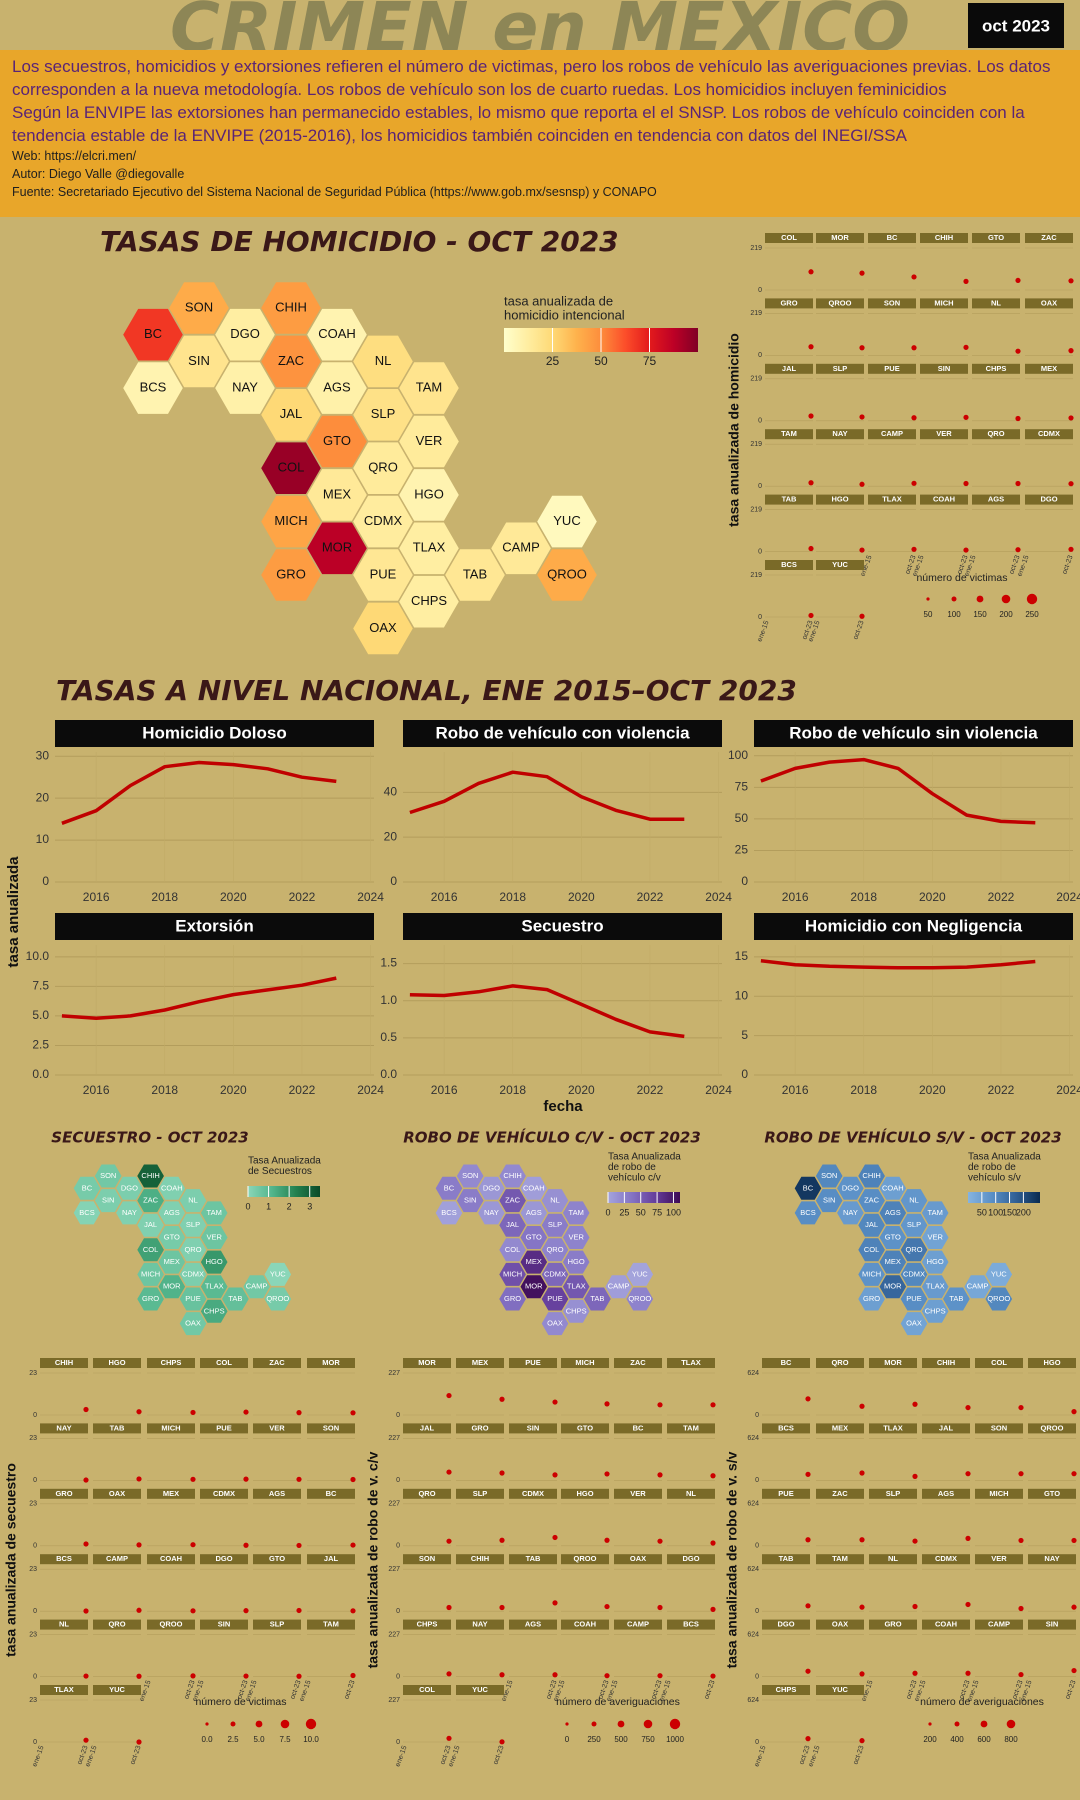  I want to click on legend-tick-label: 50, so click(641, 1212).